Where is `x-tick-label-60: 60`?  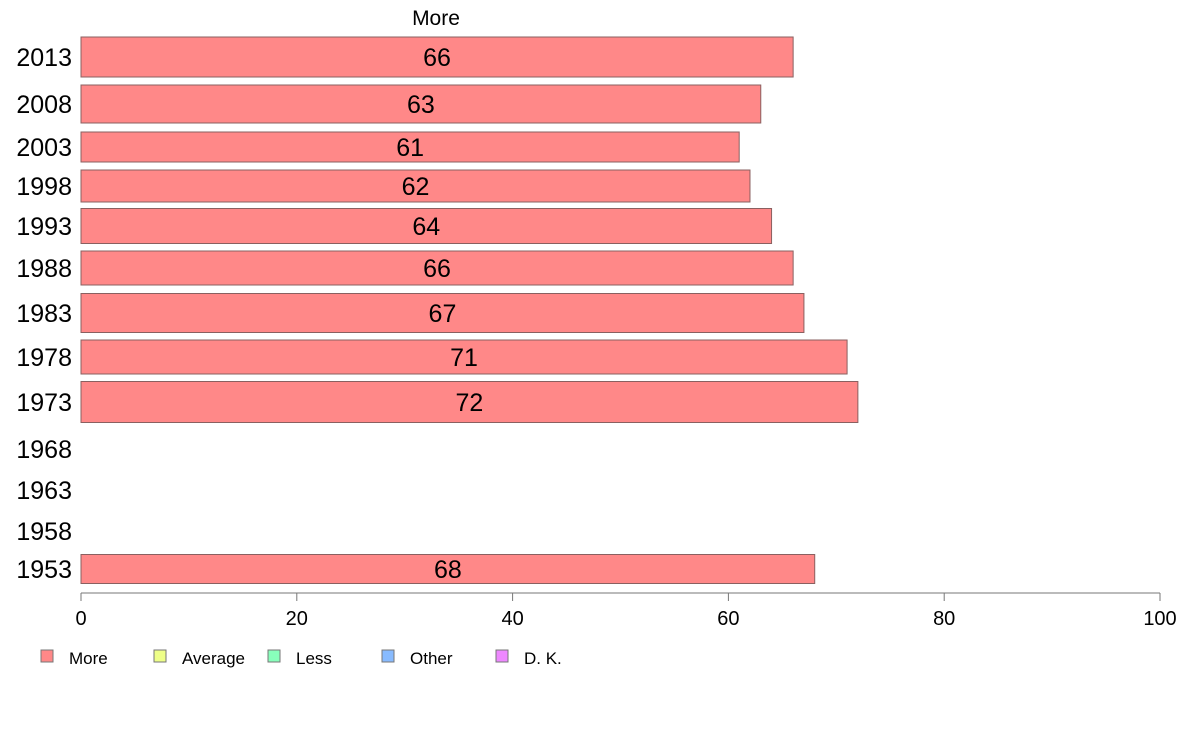
x-tick-label-60: 60 is located at coordinates (728, 619).